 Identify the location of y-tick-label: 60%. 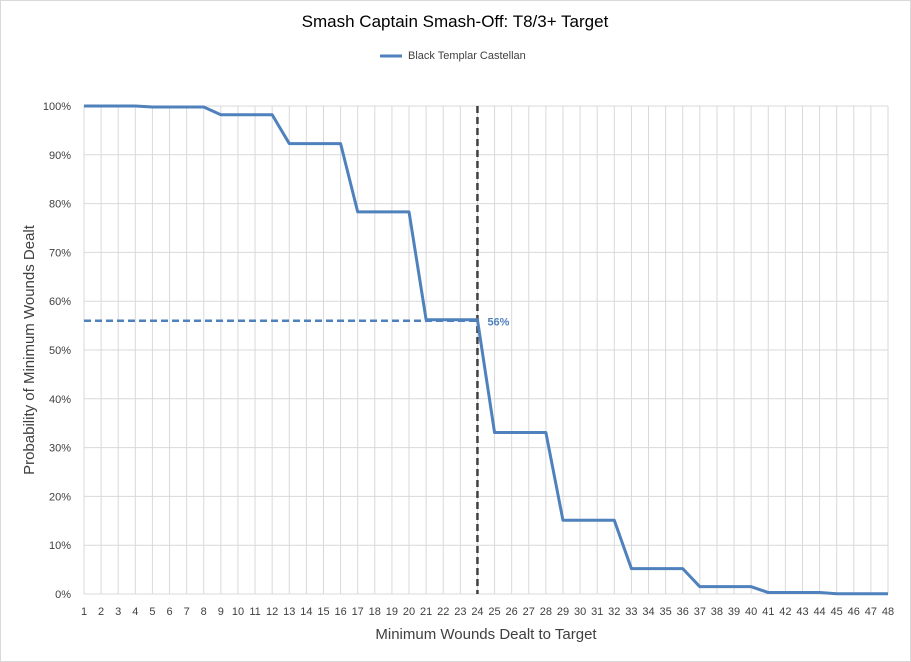
(60, 302).